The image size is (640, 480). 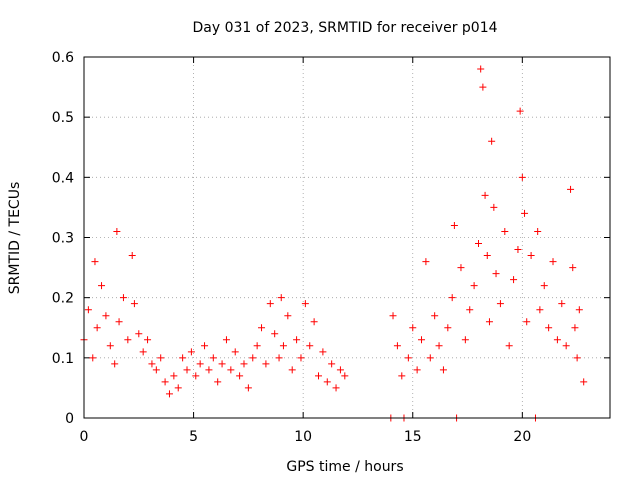 I want to click on y-tick-label: 0.1, so click(x=63, y=359).